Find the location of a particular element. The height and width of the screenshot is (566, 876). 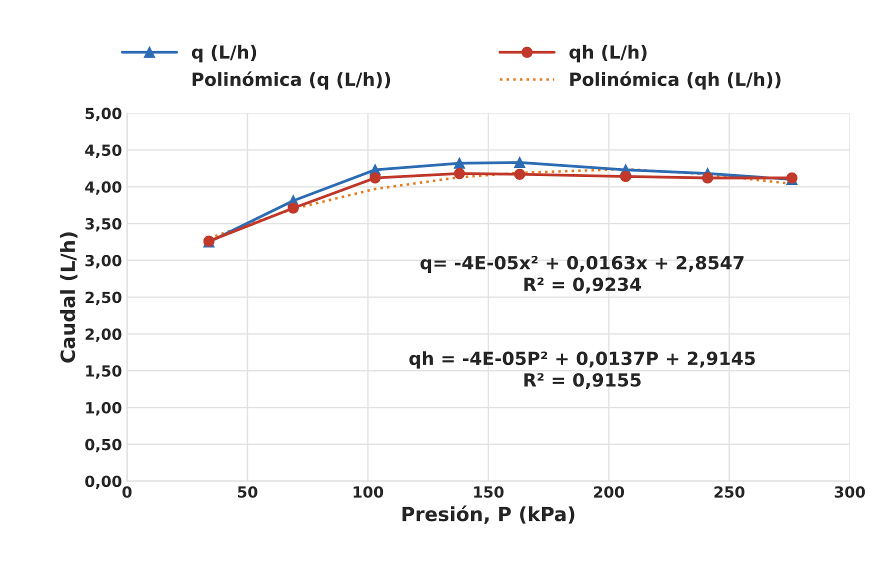

y-tick-label: 2,50 is located at coordinates (104, 299).